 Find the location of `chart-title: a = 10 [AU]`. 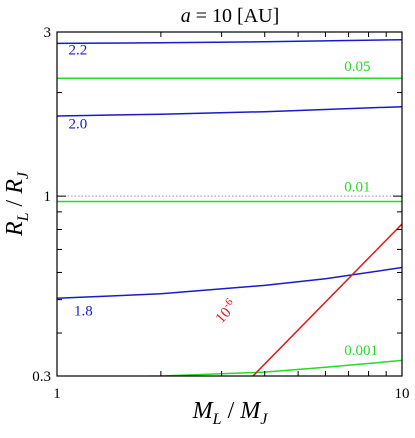

chart-title: a = 10 [AU] is located at coordinates (230, 16).